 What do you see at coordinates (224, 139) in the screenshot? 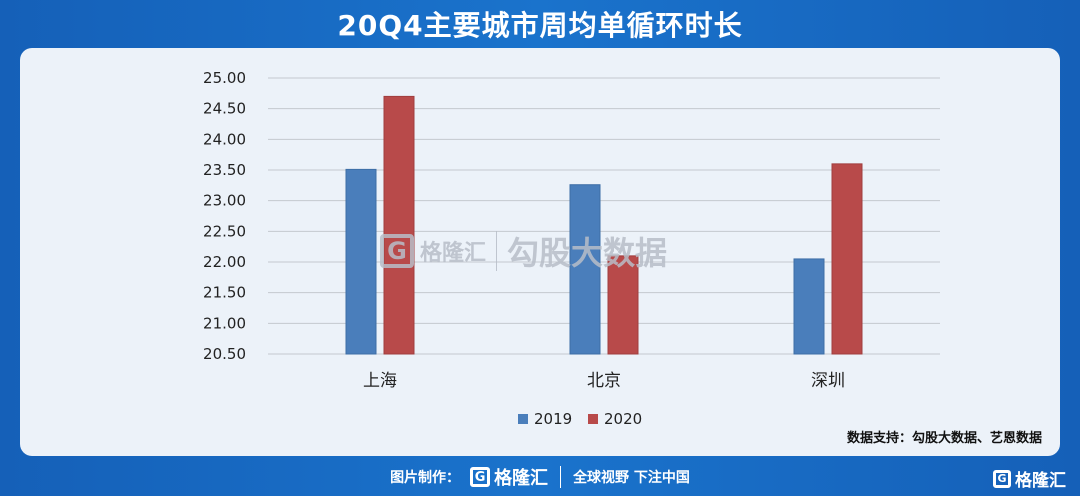
I see `y-tick-label: 24.00` at bounding box center [224, 139].